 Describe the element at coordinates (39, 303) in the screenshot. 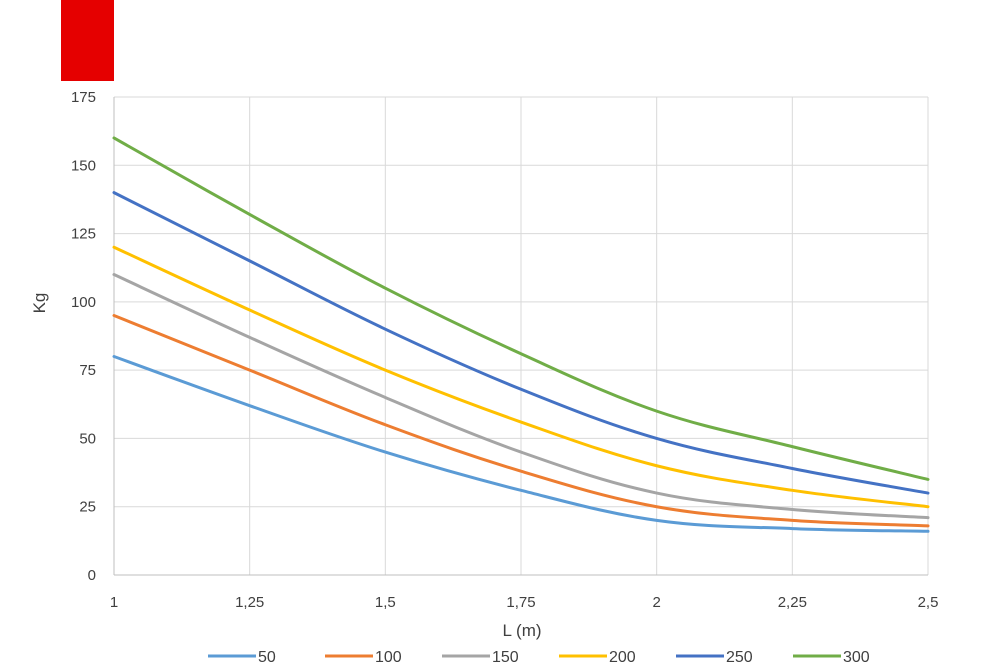

I see `y-axis-label: Kg` at that location.